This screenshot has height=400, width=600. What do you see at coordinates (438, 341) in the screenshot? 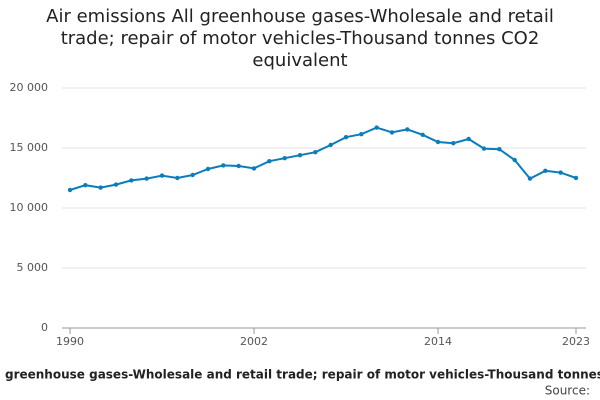
I see `x-tick-label: 2014` at bounding box center [438, 341].